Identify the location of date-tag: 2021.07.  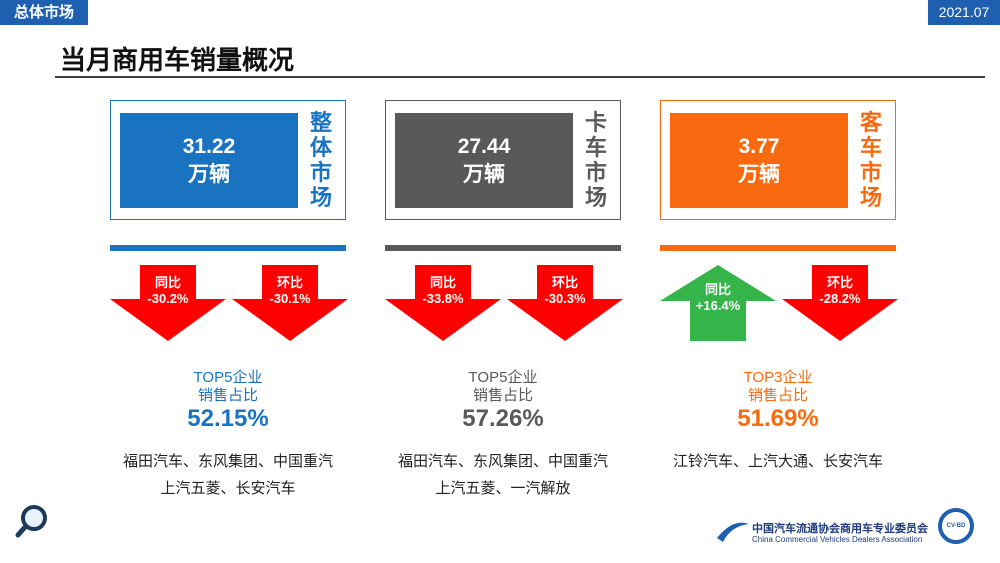
(964, 12).